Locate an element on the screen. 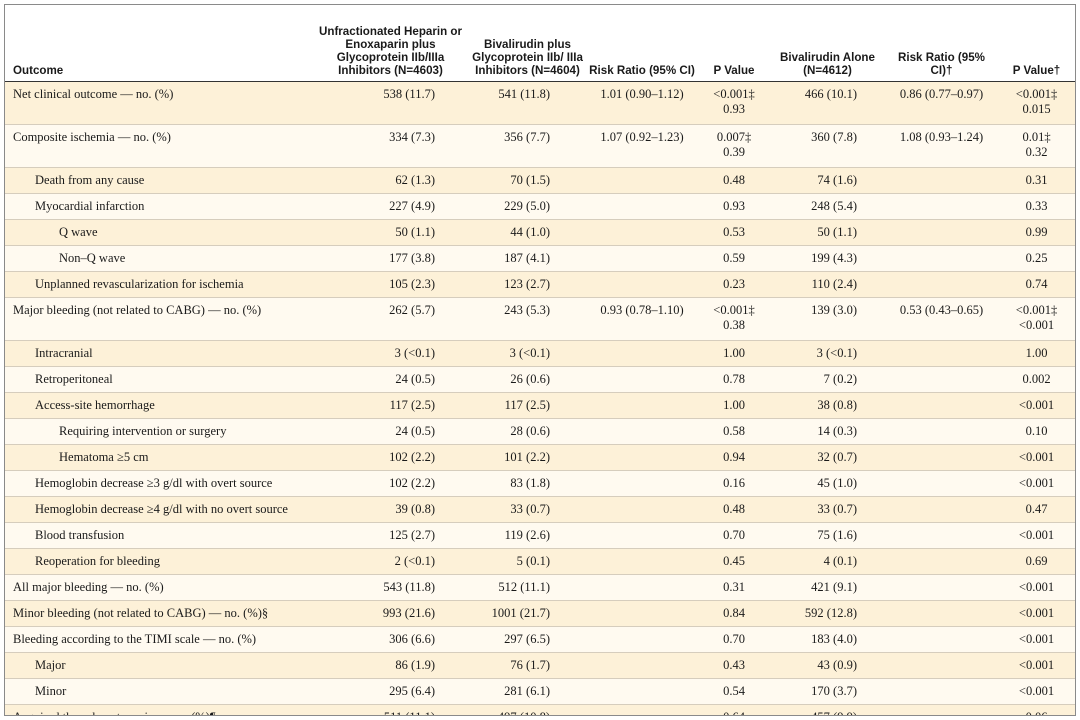  bivalirudin-gp-value: 101 (2.2) is located at coordinates (527, 457).